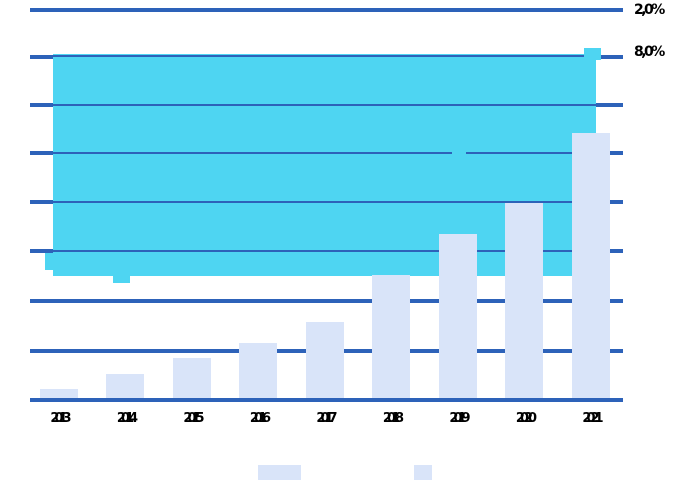  I want to click on x-axis-label: 2018, so click(393, 418).